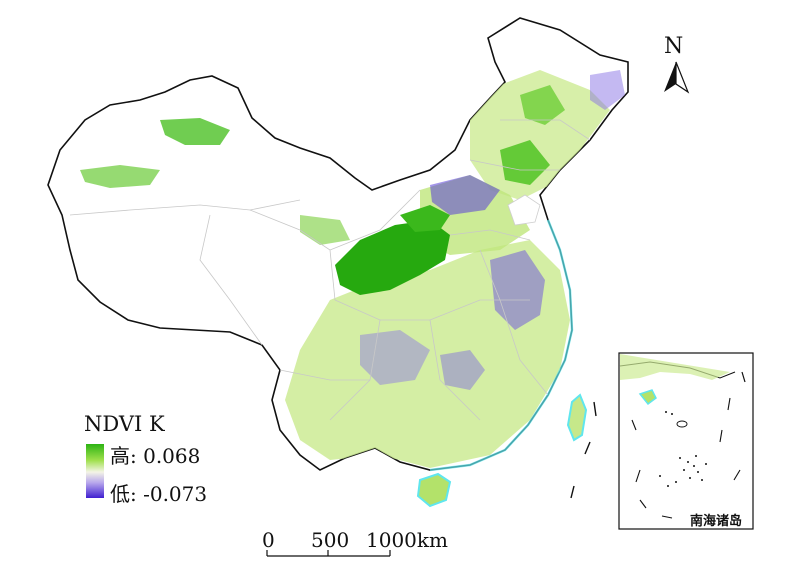 This screenshot has width=800, height=584. What do you see at coordinates (268, 540) in the screenshot?
I see `scale-tick-0: 0` at bounding box center [268, 540].